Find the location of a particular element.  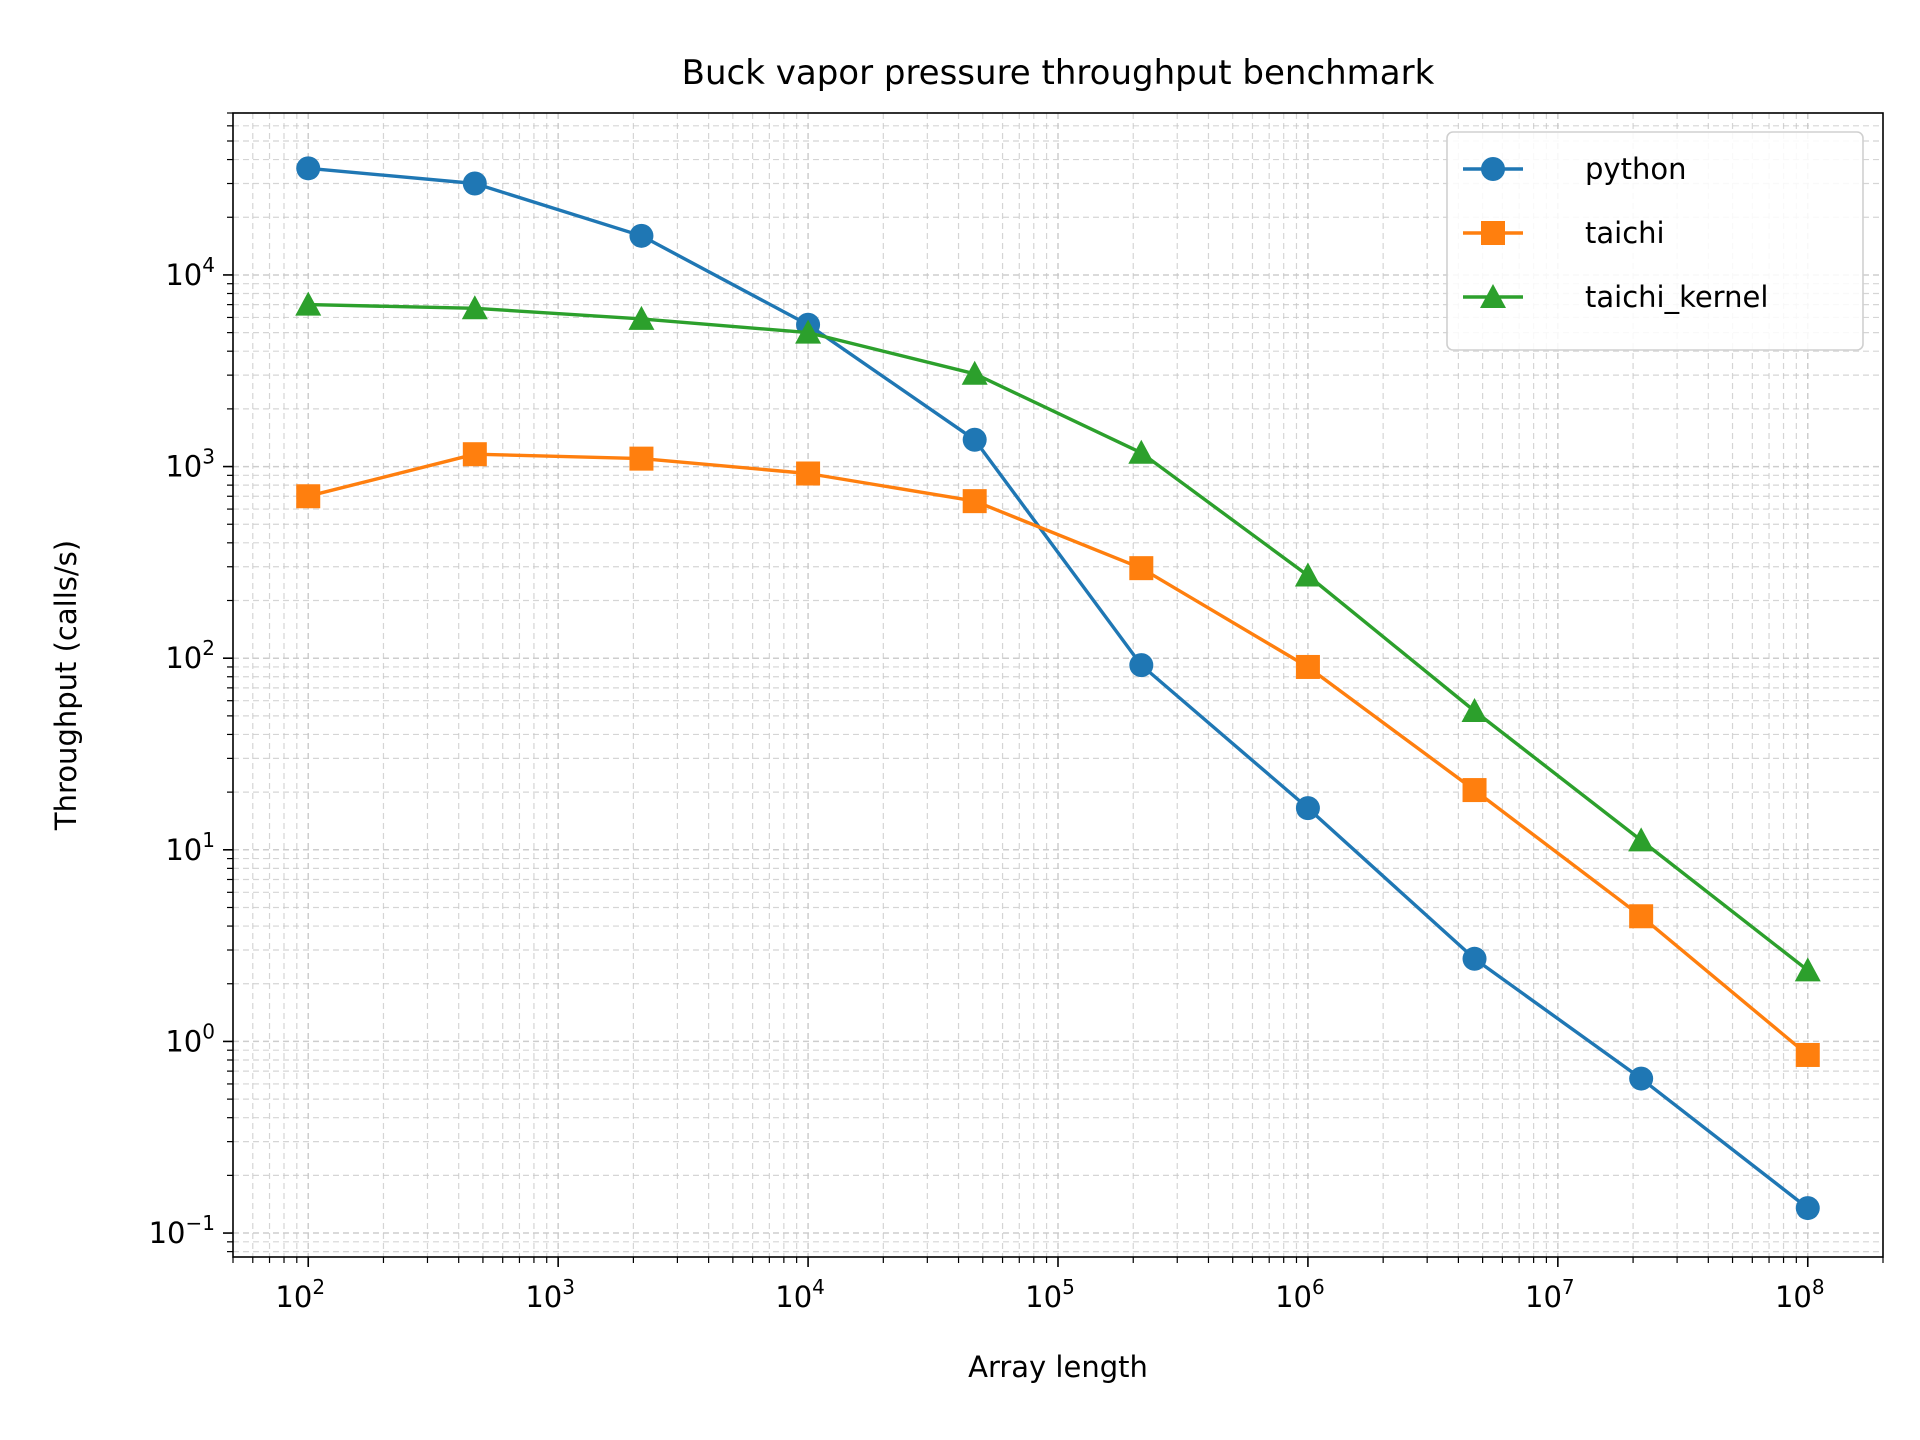

x-tick-label: 10⁷ is located at coordinates (1550, 1294).